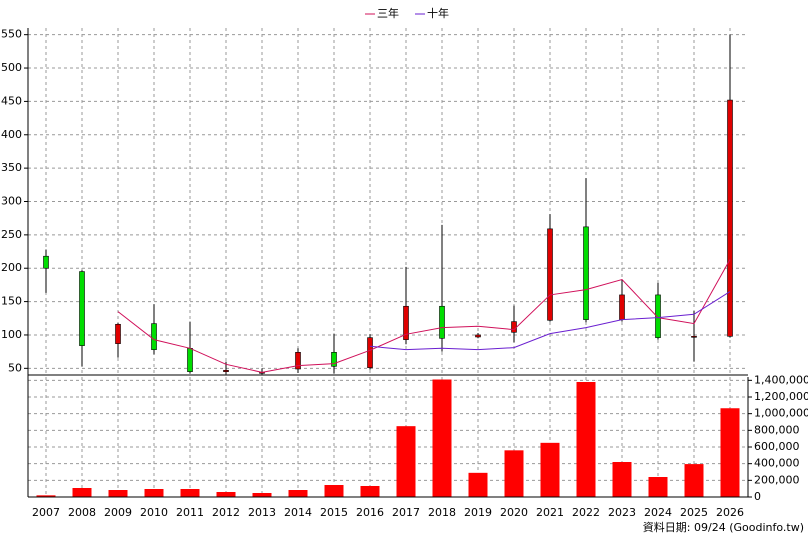 The image size is (808, 544). What do you see at coordinates (370, 512) in the screenshot?
I see `x-tick-label: 2016` at bounding box center [370, 512].